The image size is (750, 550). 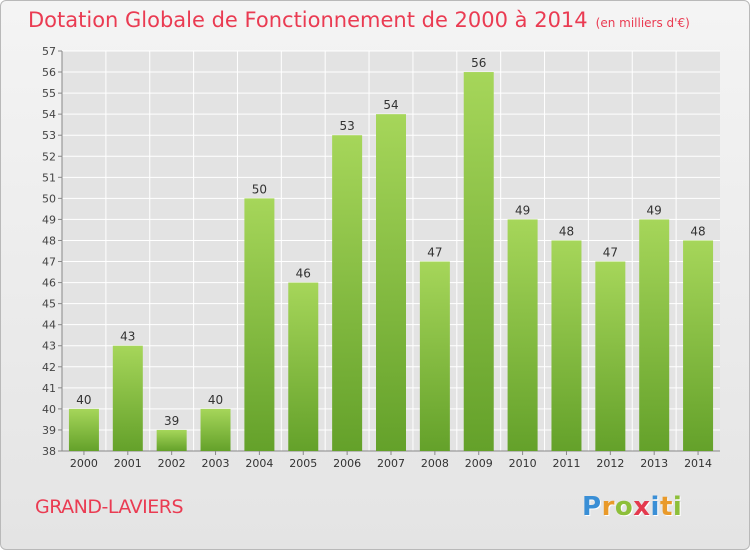 I want to click on x-tick-label: 2014, so click(x=698, y=463).